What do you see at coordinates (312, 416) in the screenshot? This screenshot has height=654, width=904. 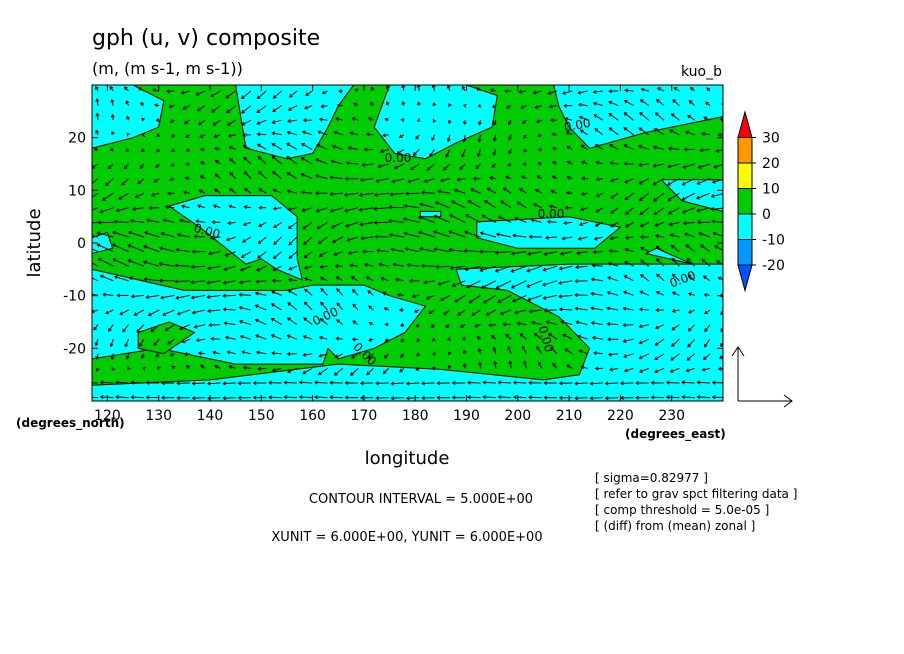 I see `x-tick-label: 160` at bounding box center [312, 416].